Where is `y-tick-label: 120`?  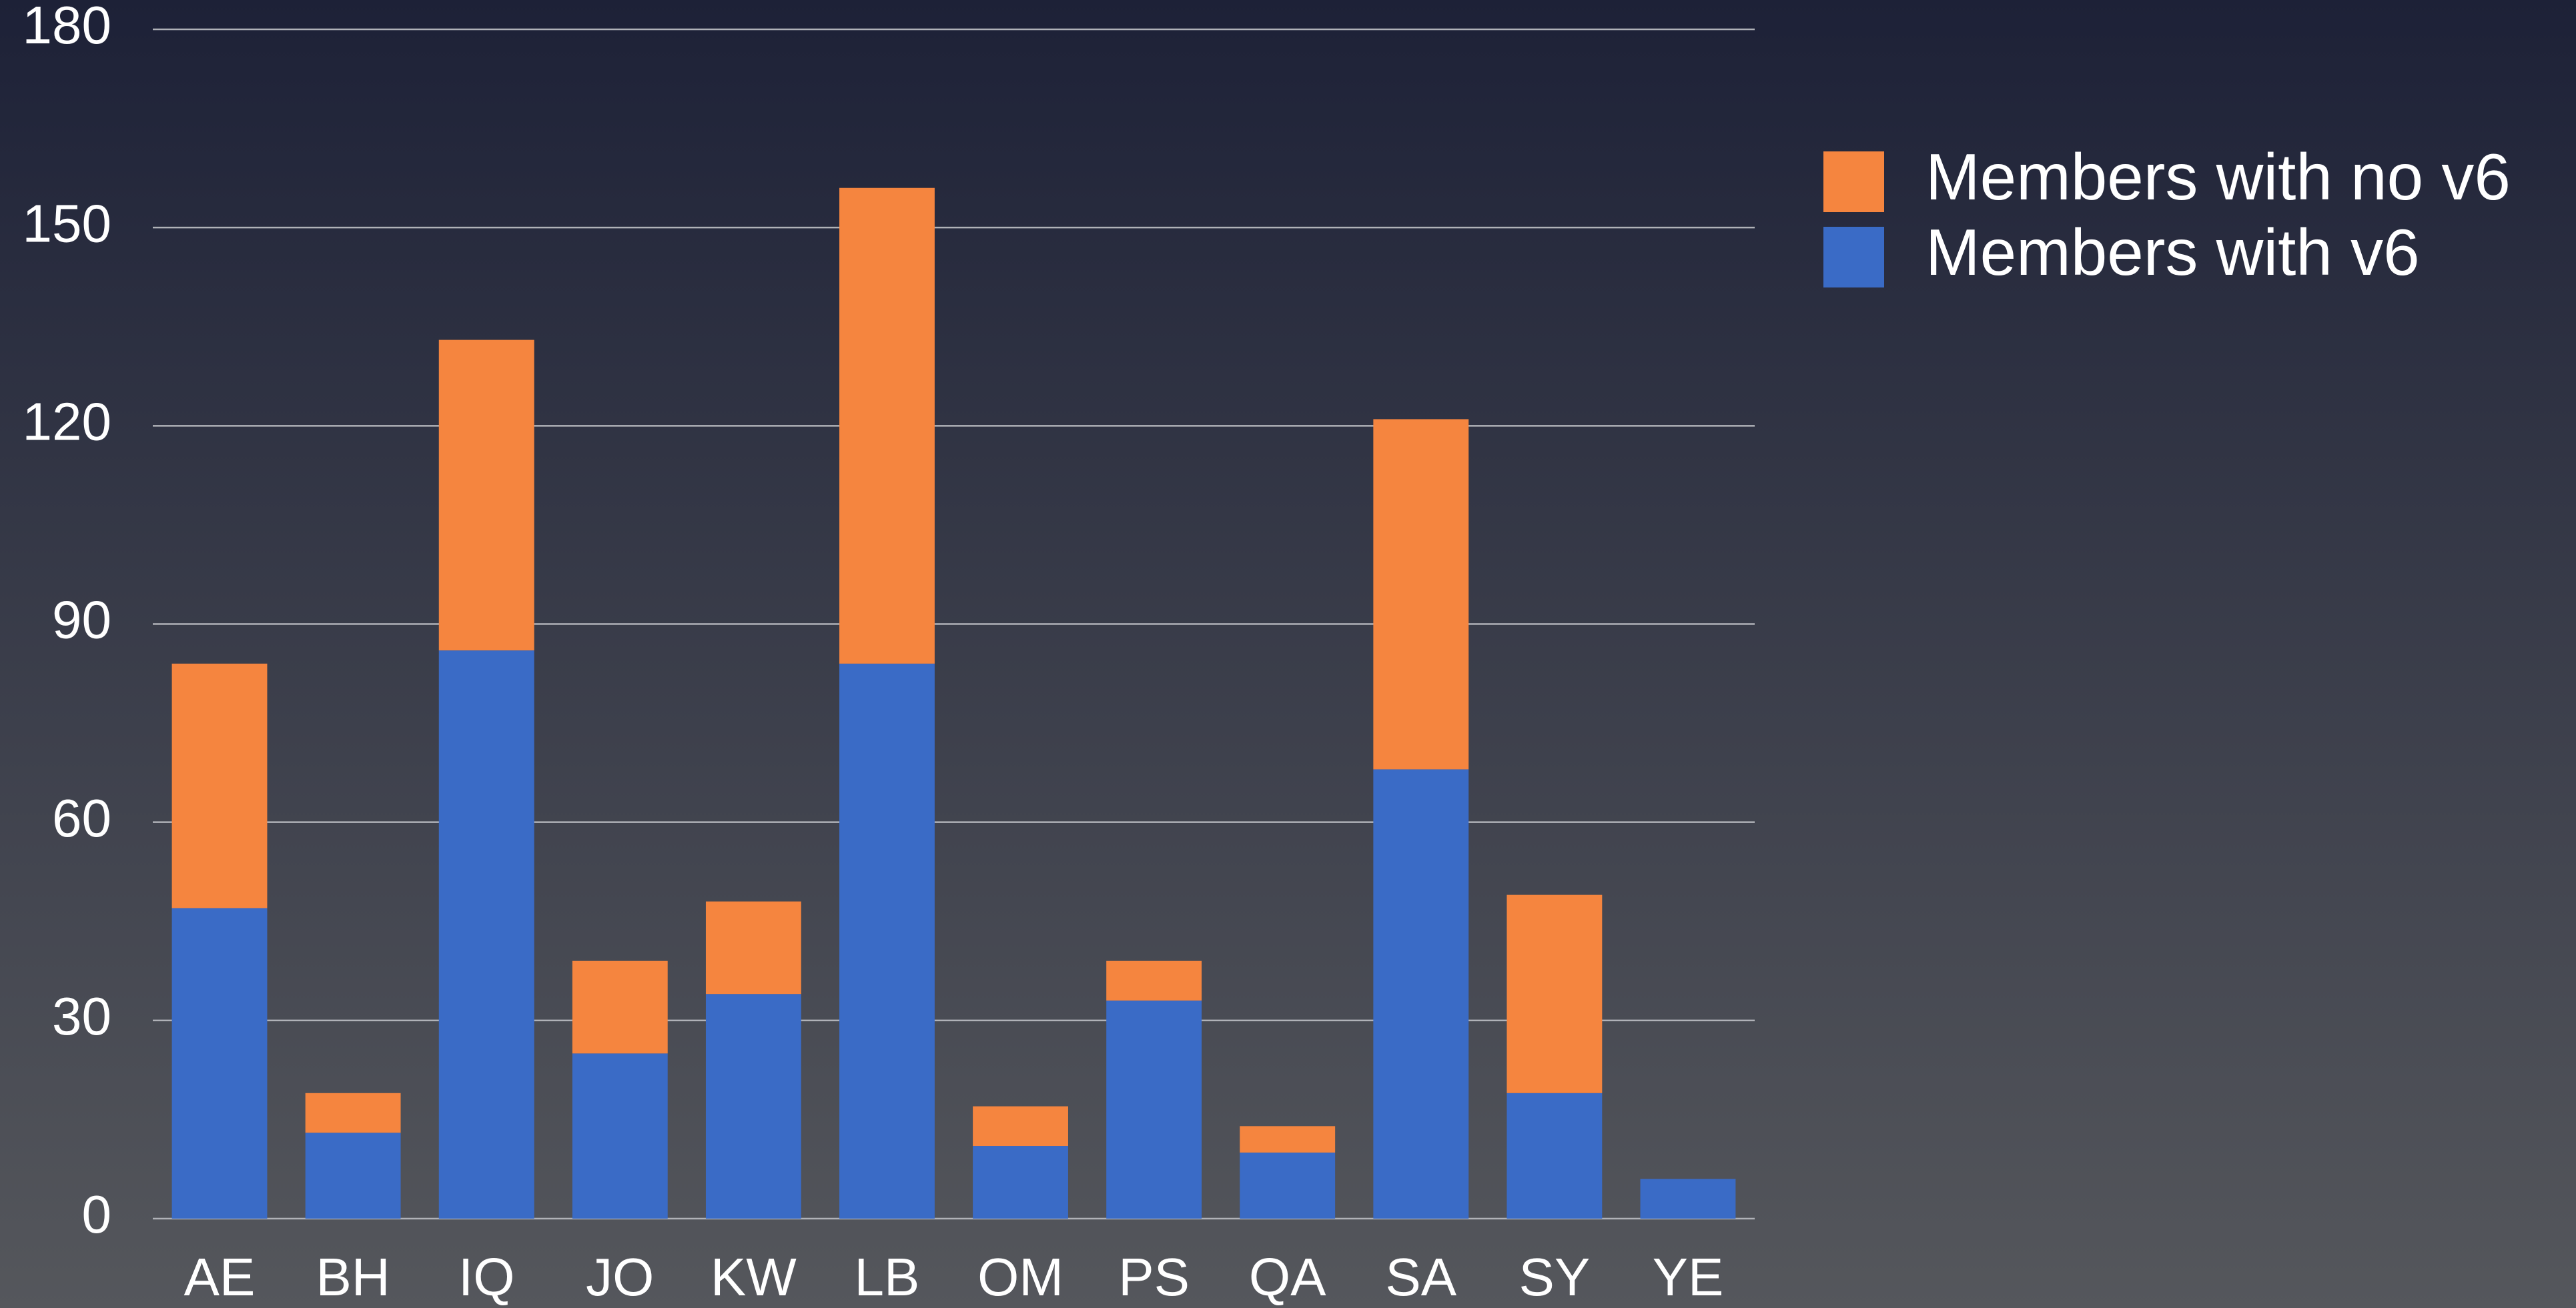 y-tick-label: 120 is located at coordinates (67, 422).